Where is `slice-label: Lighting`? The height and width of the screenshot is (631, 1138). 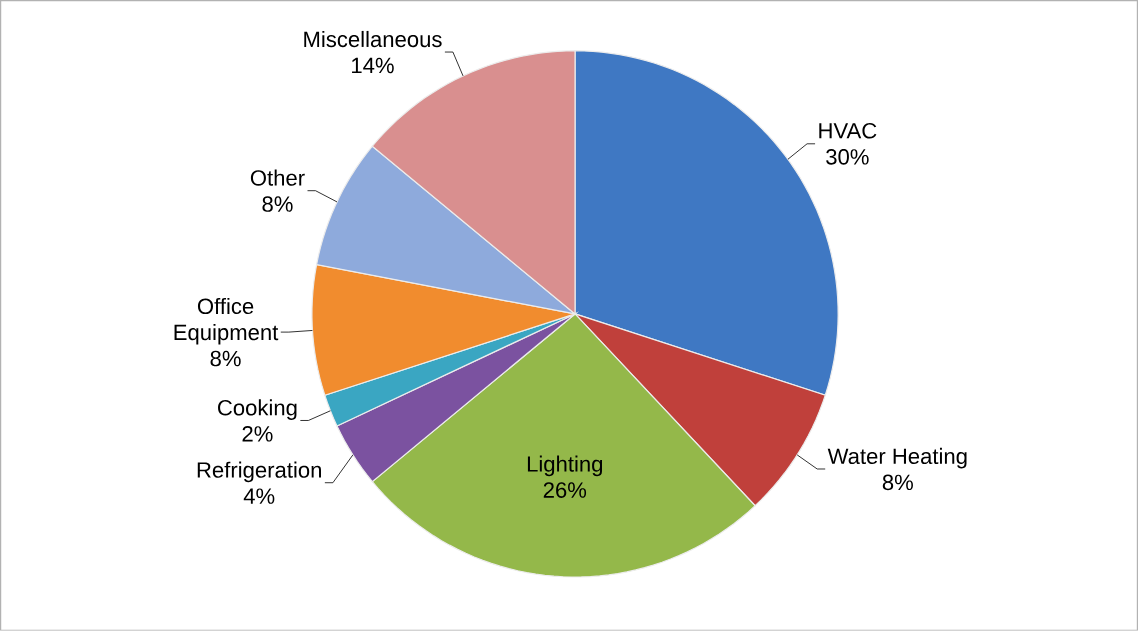 slice-label: Lighting is located at coordinates (565, 466).